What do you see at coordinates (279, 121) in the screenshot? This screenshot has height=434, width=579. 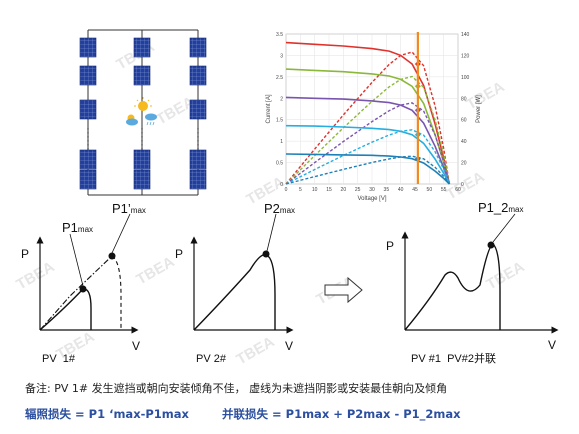 I see `y-tick-label: 1.5` at bounding box center [279, 121].